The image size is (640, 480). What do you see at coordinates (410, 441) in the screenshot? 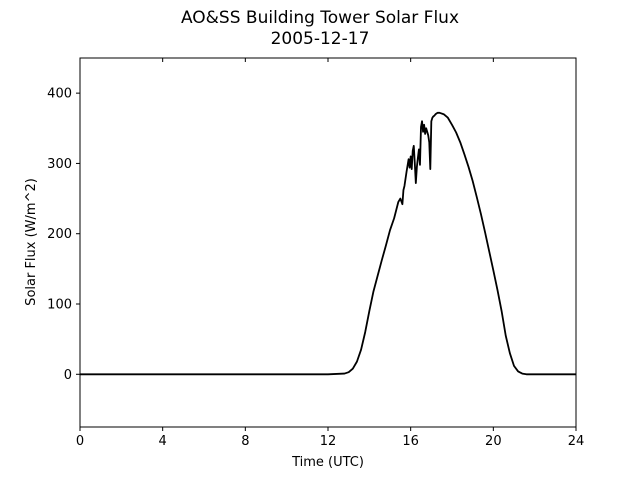
I see `x-tick-label: 16` at bounding box center [410, 441].